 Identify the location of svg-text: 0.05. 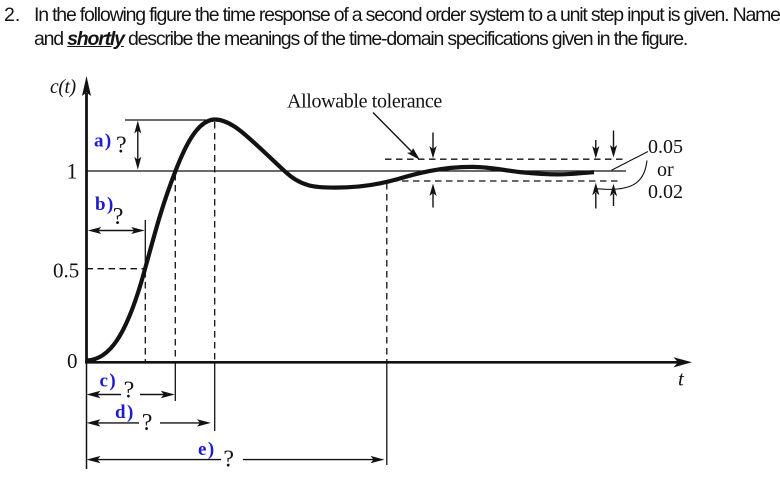
(665, 147).